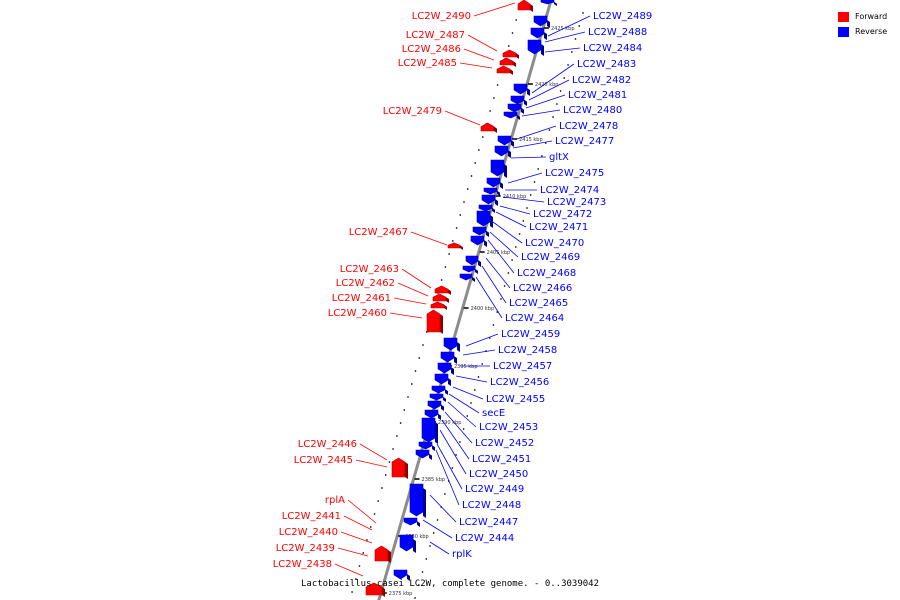  What do you see at coordinates (606, 64) in the screenshot?
I see `gene-label: LC2W_2483` at bounding box center [606, 64].